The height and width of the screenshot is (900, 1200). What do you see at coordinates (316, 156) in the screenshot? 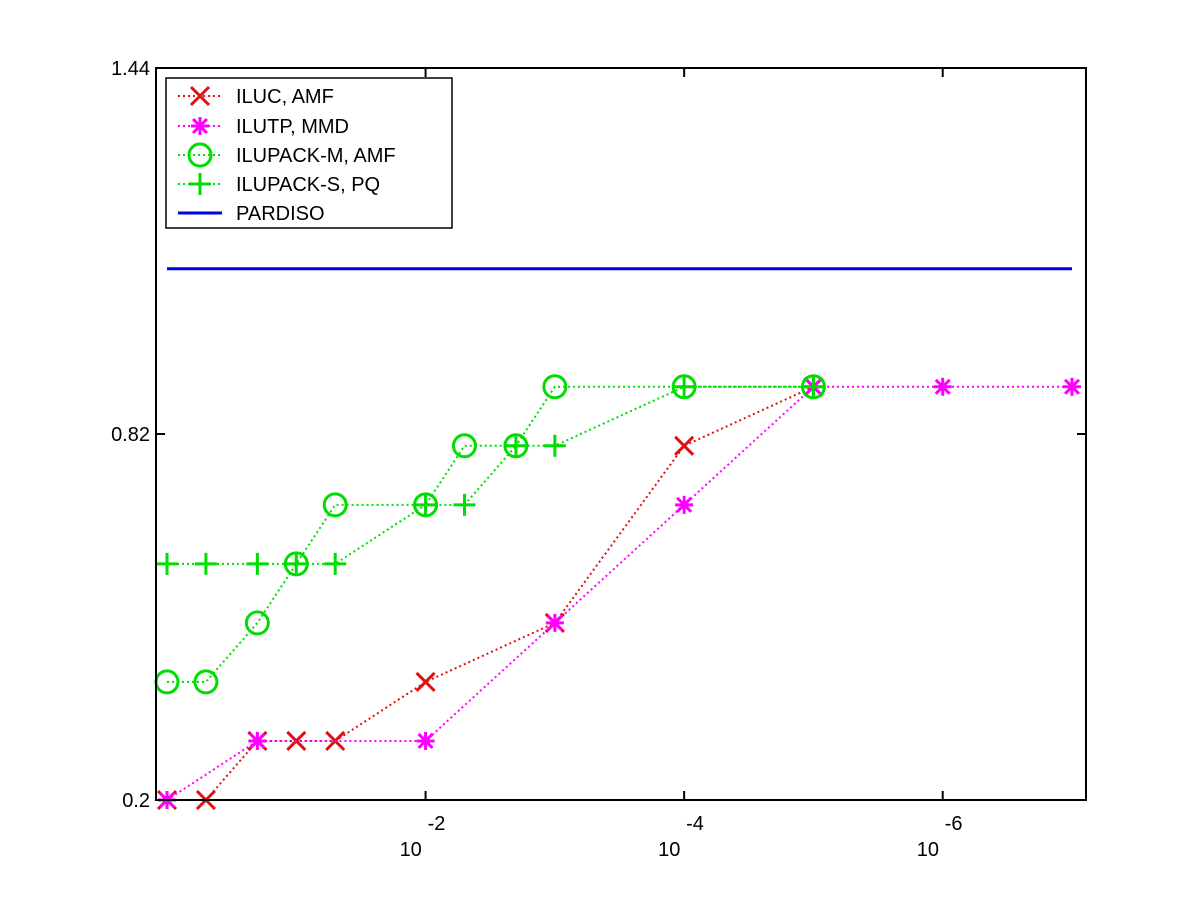
I see `legend-label: ILUPACK-M, AMF` at bounding box center [316, 156].